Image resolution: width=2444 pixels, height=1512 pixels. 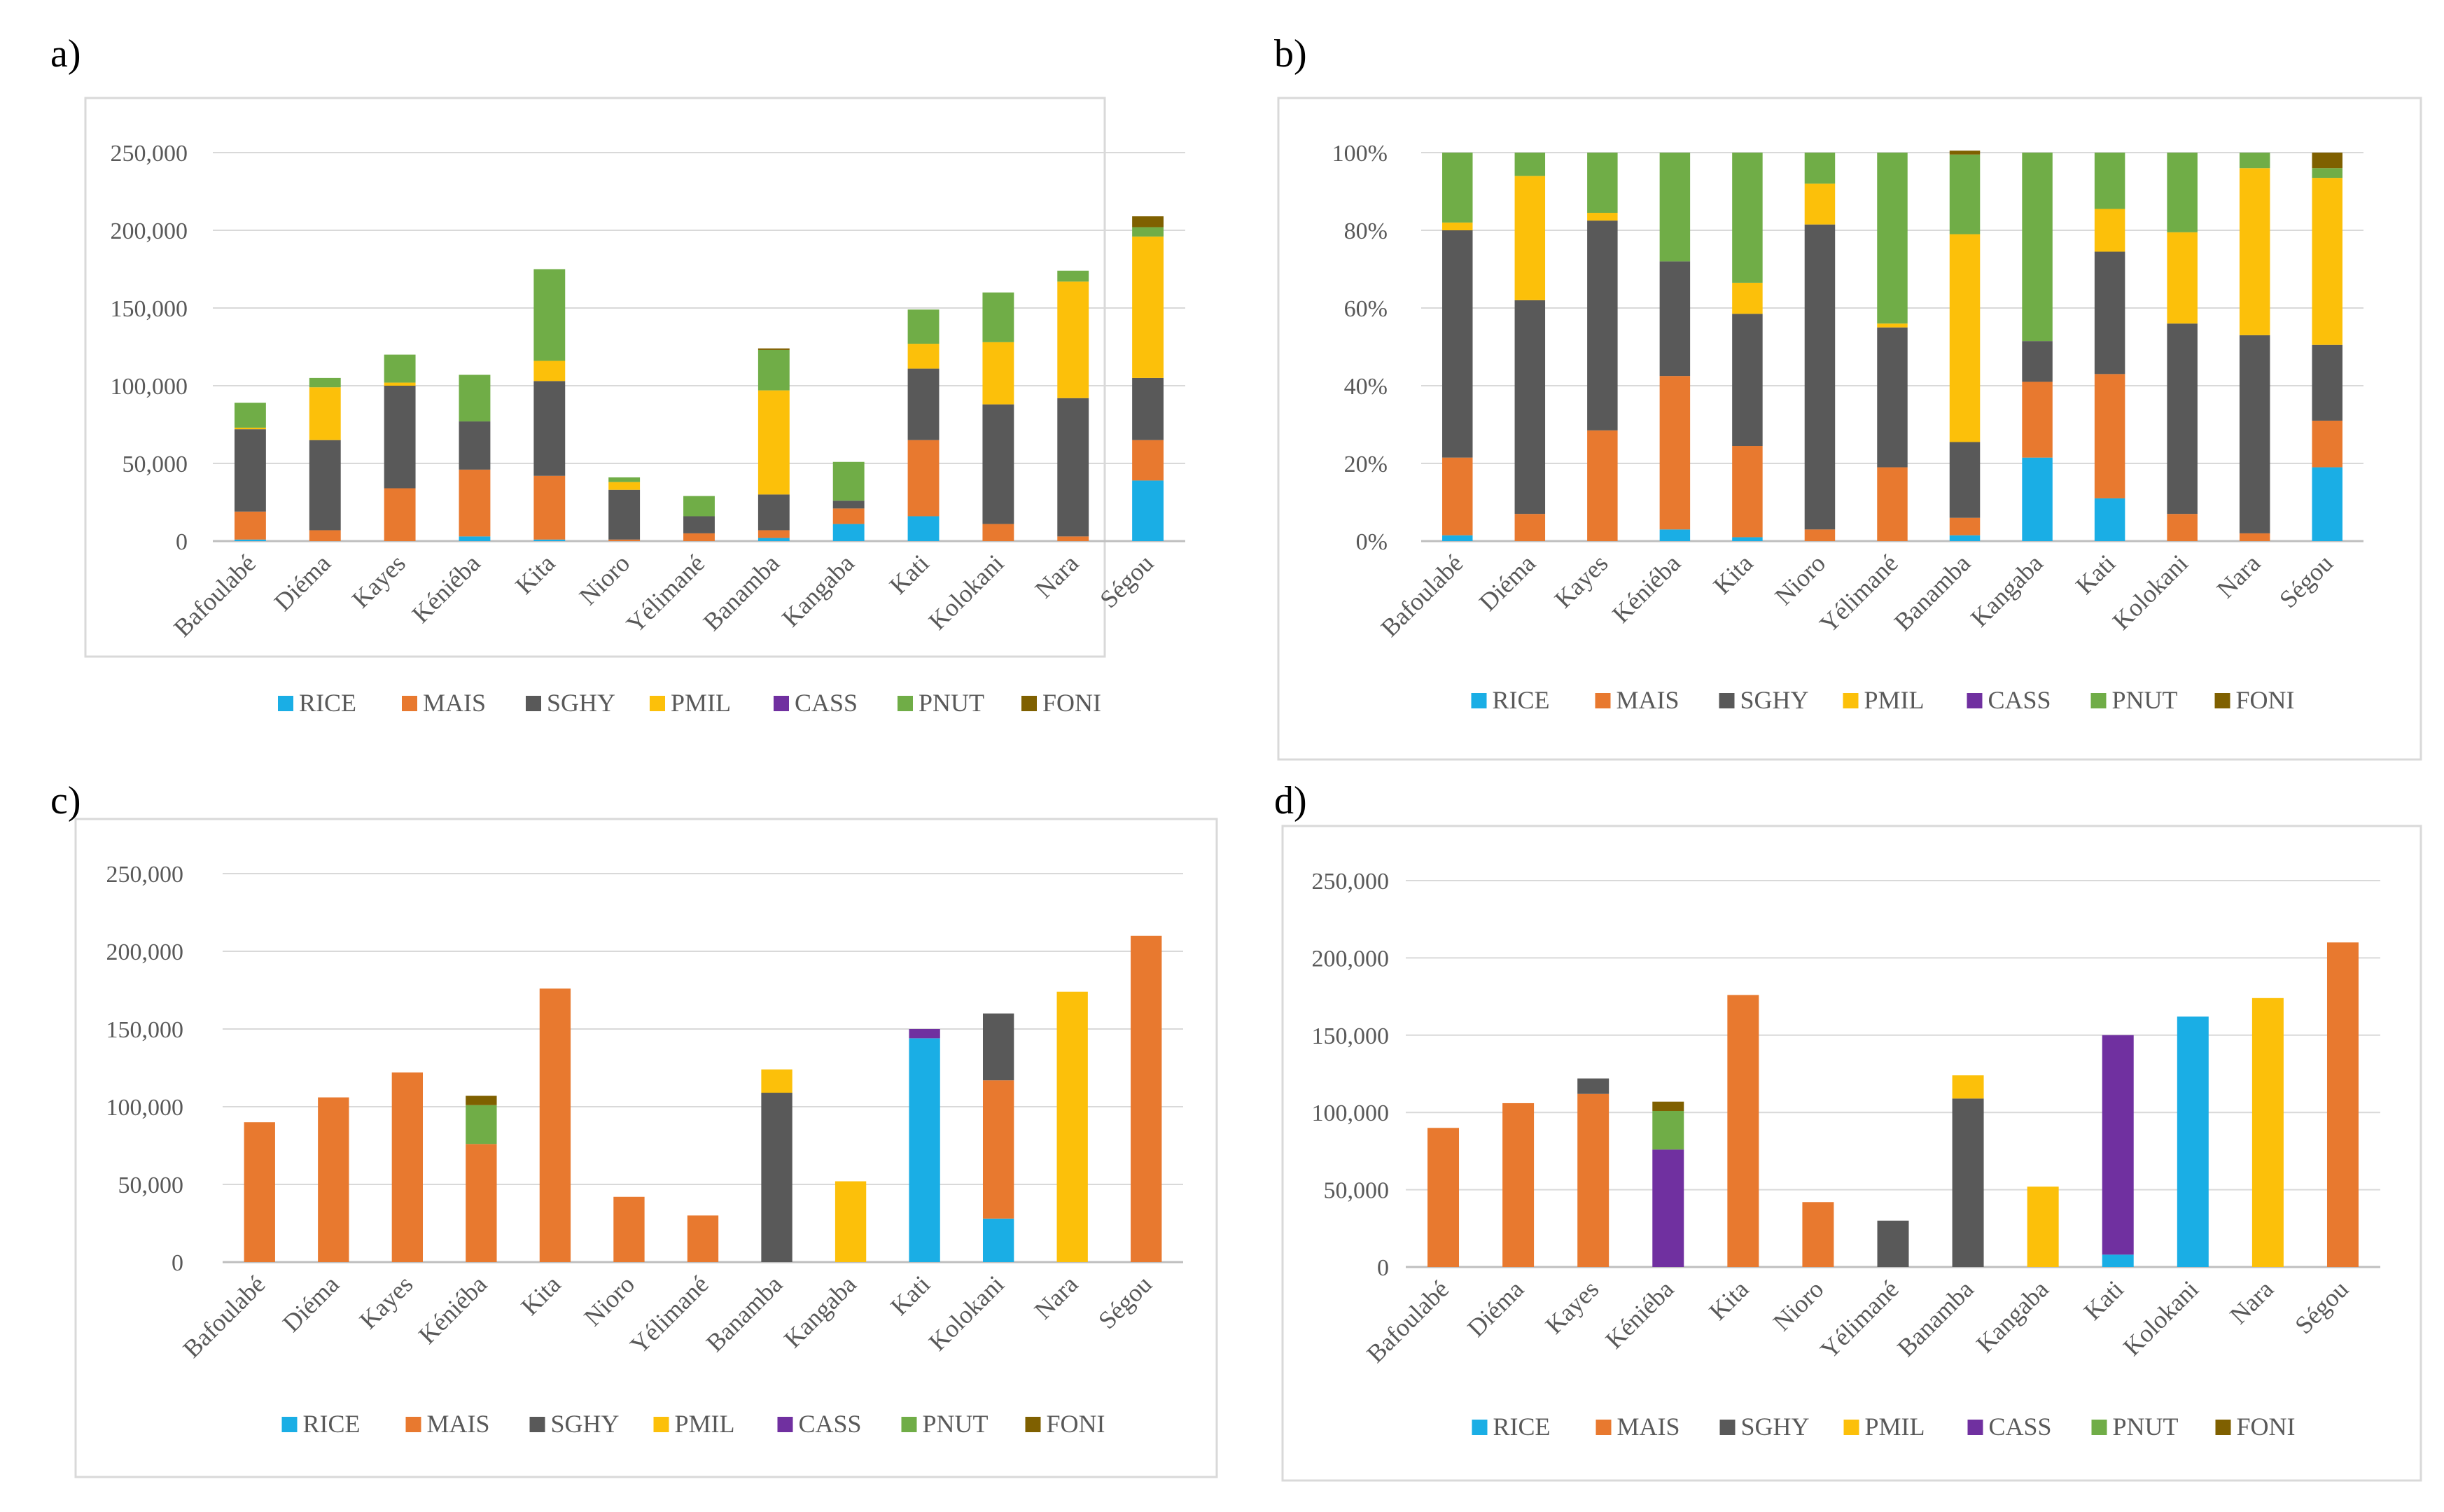 I want to click on bar-segment-sghy-kati, so click(x=923, y=404).